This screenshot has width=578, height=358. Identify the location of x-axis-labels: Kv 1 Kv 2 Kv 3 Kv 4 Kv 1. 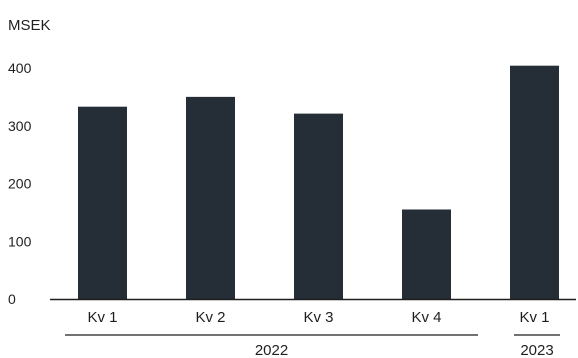
(318, 317).